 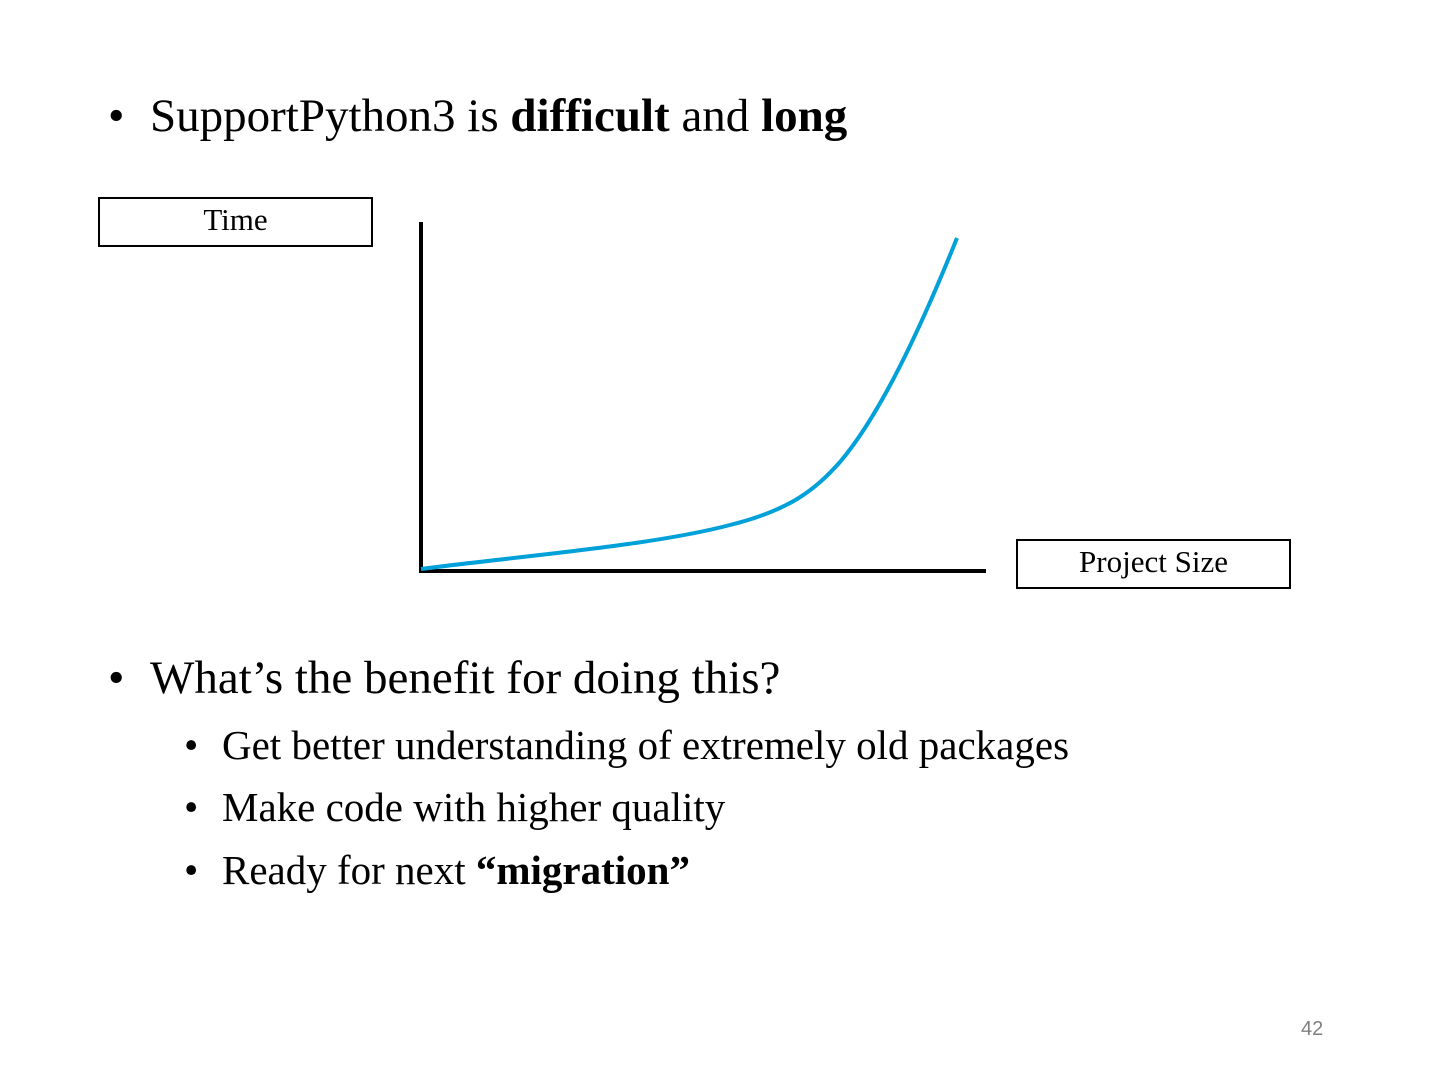 What do you see at coordinates (689, 404) in the screenshot?
I see `growth-curve` at bounding box center [689, 404].